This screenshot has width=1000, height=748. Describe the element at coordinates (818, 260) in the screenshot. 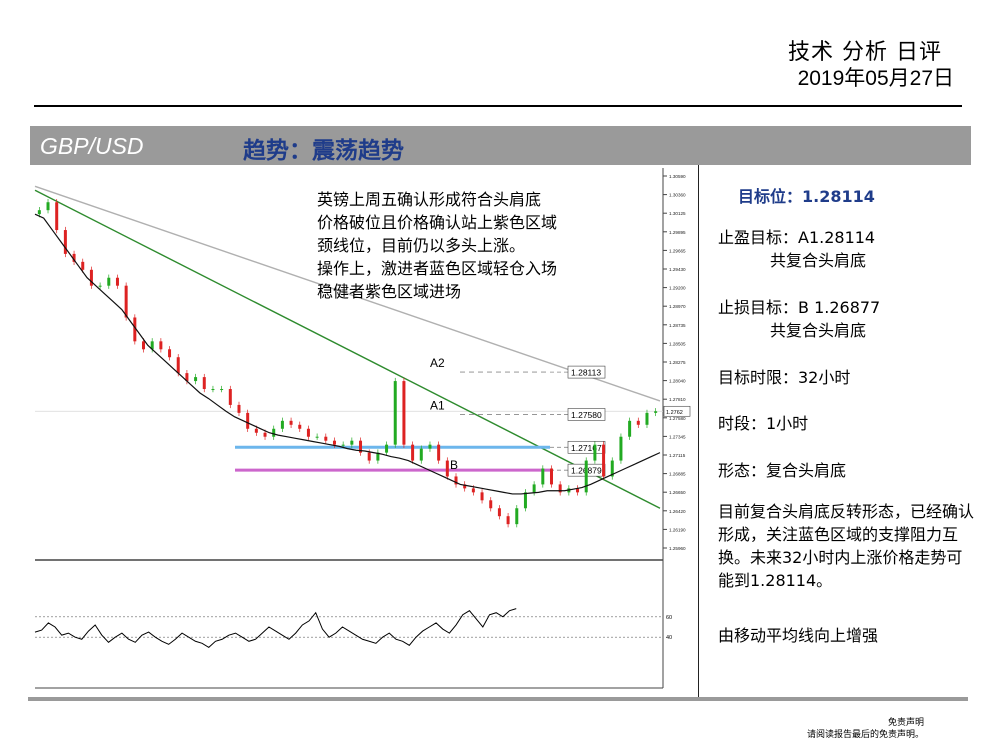

I see `take-profit-note: 共复合头肩底` at that location.